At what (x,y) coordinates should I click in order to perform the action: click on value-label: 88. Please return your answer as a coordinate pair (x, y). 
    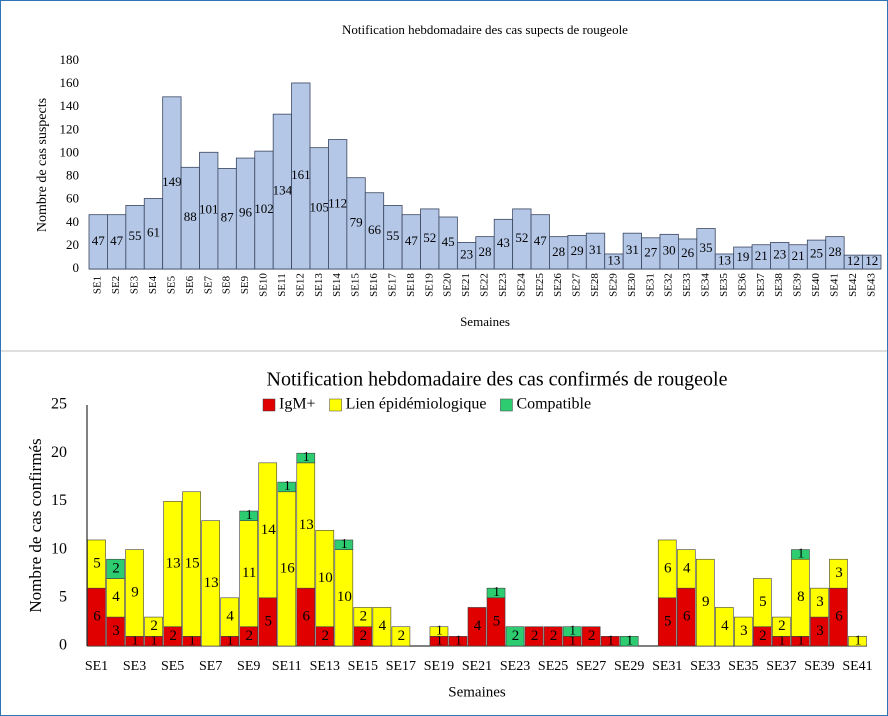
    Looking at the image, I should click on (190, 216).